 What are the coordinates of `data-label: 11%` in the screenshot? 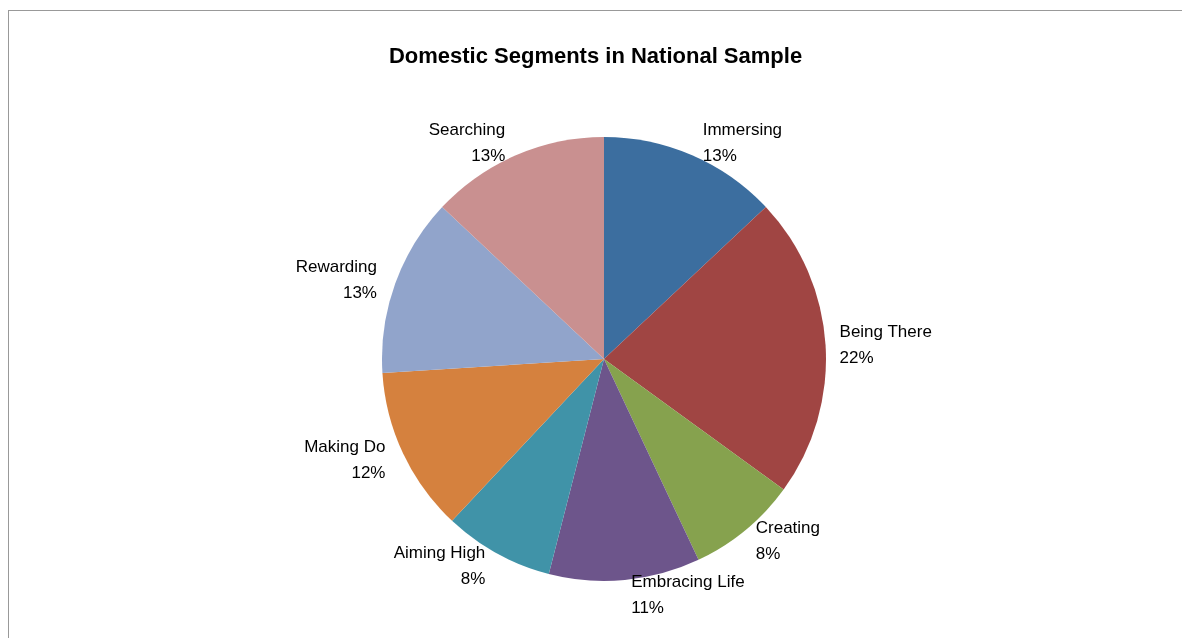 It's located at (647, 608).